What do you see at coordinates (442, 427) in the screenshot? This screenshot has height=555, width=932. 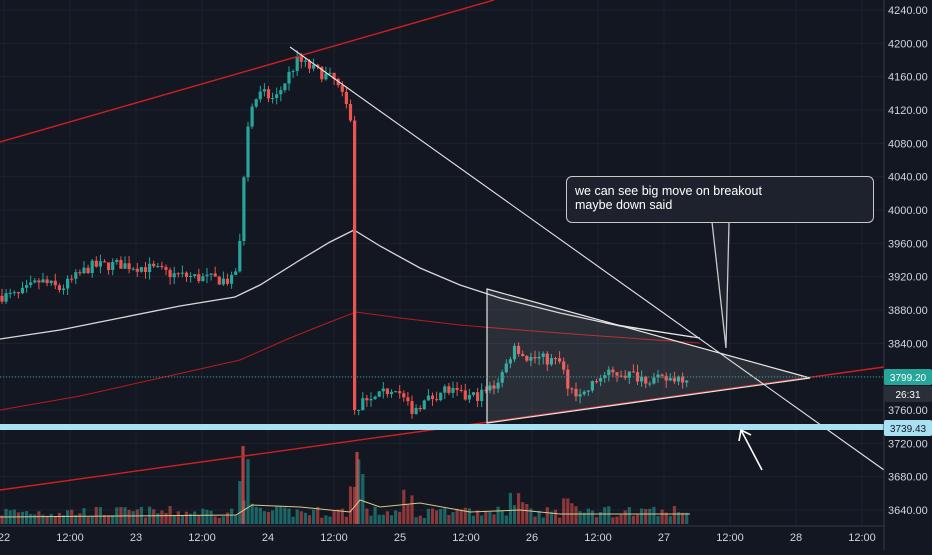 I see `support-band` at bounding box center [442, 427].